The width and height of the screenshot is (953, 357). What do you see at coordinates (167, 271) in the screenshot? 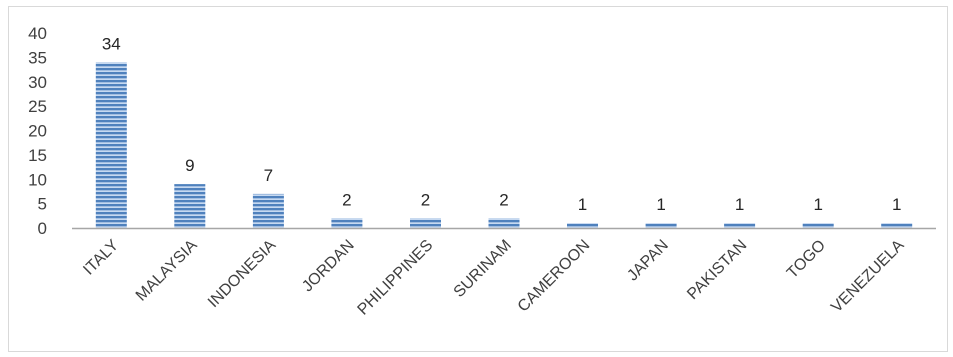
I see `x-tick-label-malaysia: MALAYSIA` at bounding box center [167, 271].